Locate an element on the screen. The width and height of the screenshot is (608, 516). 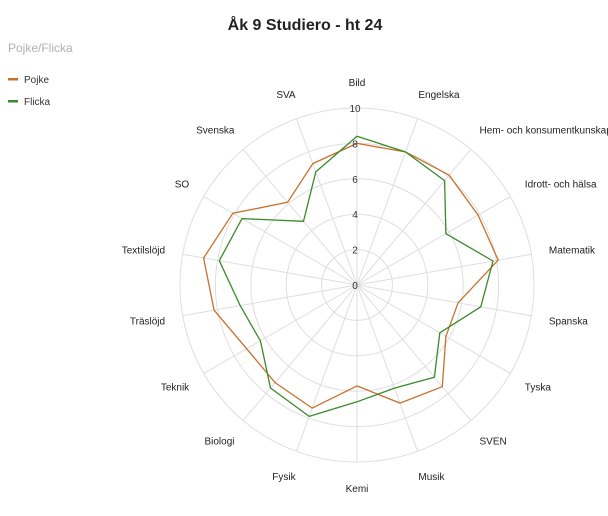
tick-label: 4 is located at coordinates (355, 215).